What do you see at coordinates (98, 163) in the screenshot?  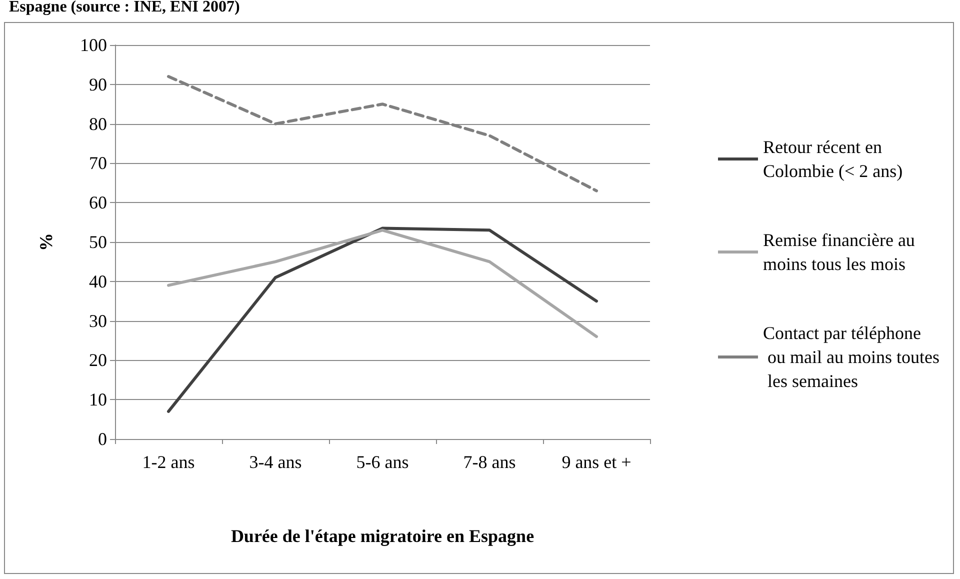 I see `y-tick-label: 70` at bounding box center [98, 163].